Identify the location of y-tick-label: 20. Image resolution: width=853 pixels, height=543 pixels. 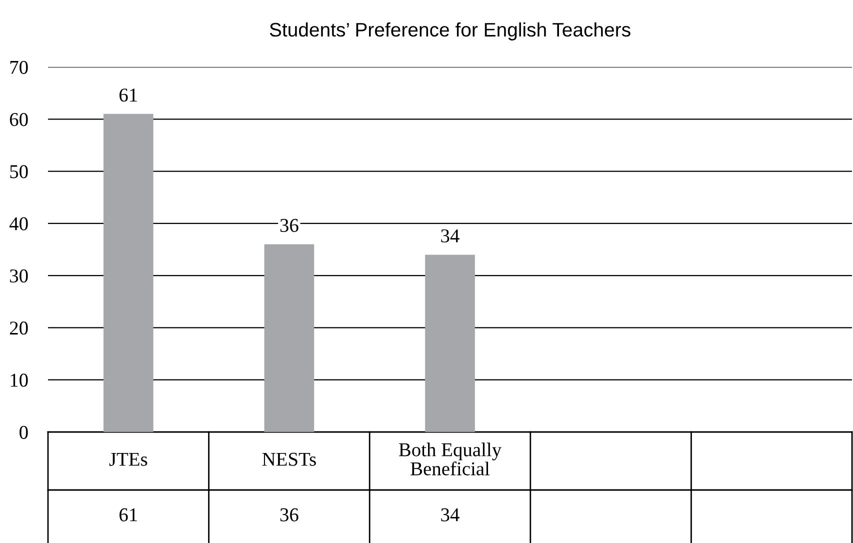
(19, 328).